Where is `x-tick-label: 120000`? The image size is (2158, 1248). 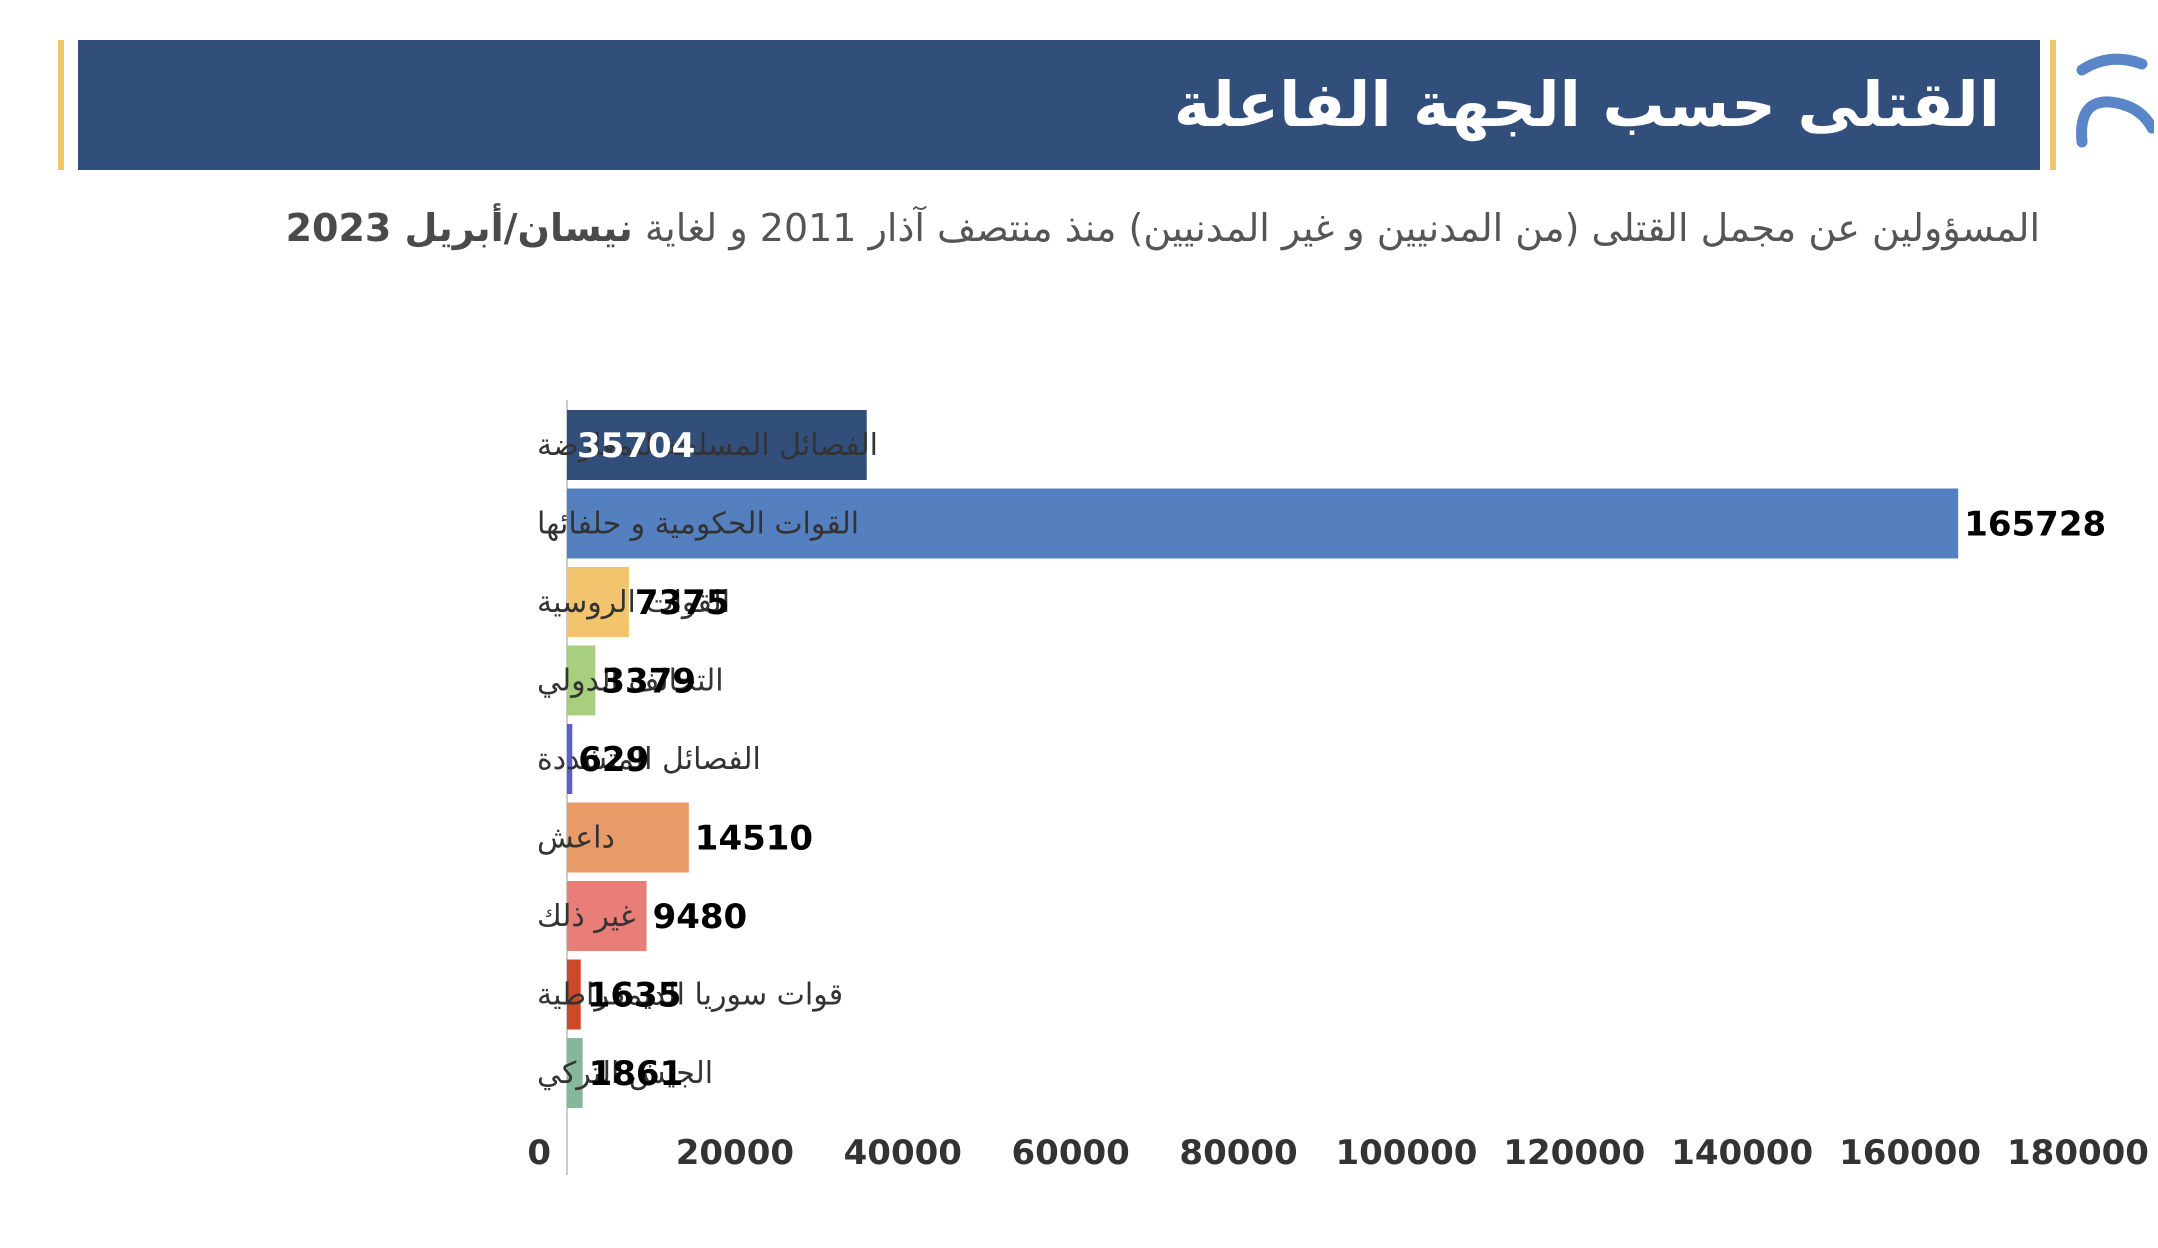 x-tick-label: 120000 is located at coordinates (1574, 1153).